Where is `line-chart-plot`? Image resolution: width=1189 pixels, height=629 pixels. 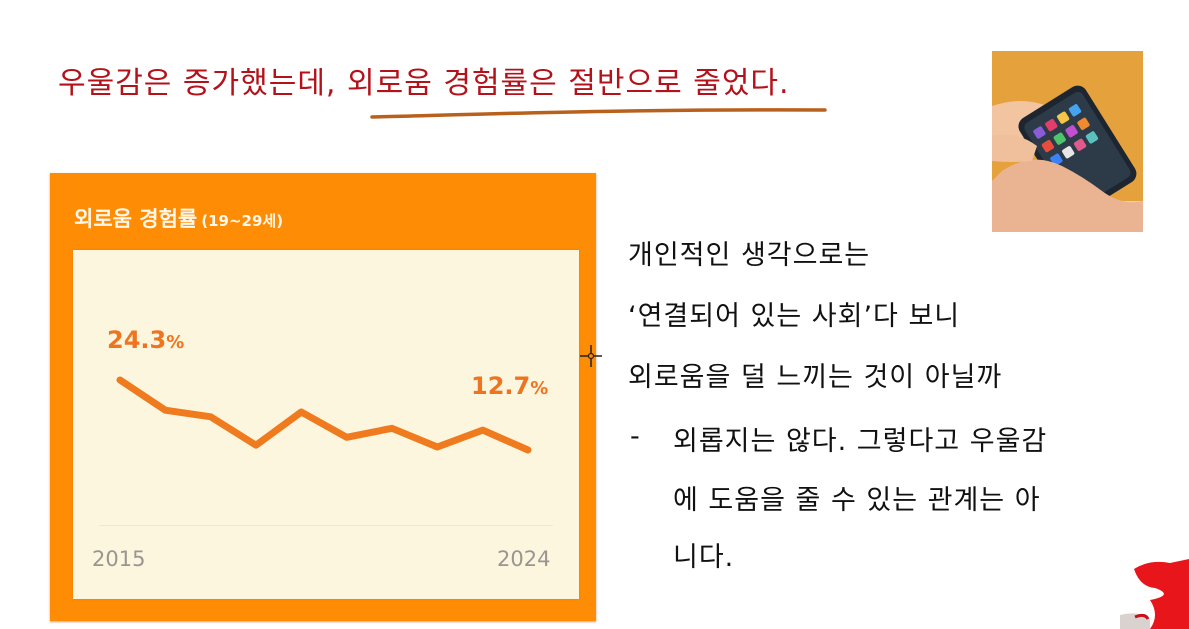 line-chart-plot is located at coordinates (324, 415).